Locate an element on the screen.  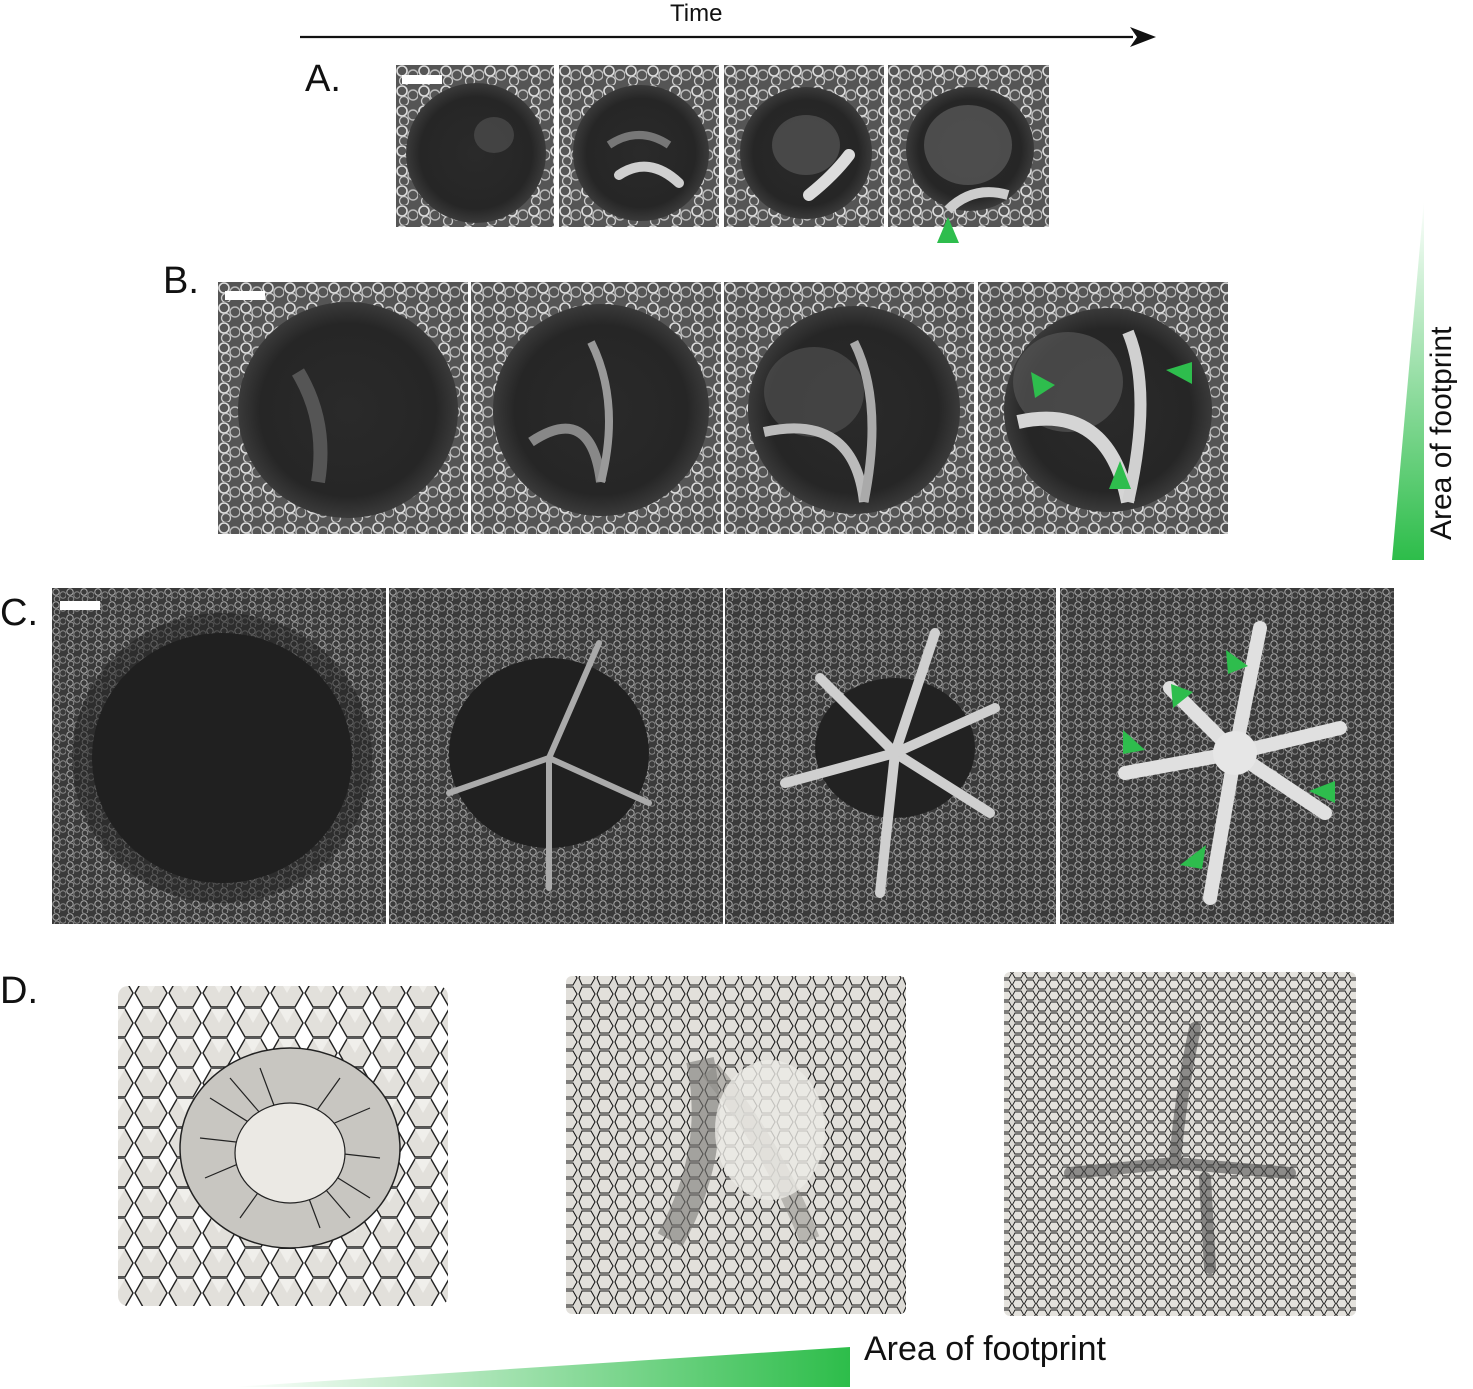
gradient-label-horizontal: Area of footprint is located at coordinates (985, 1349).